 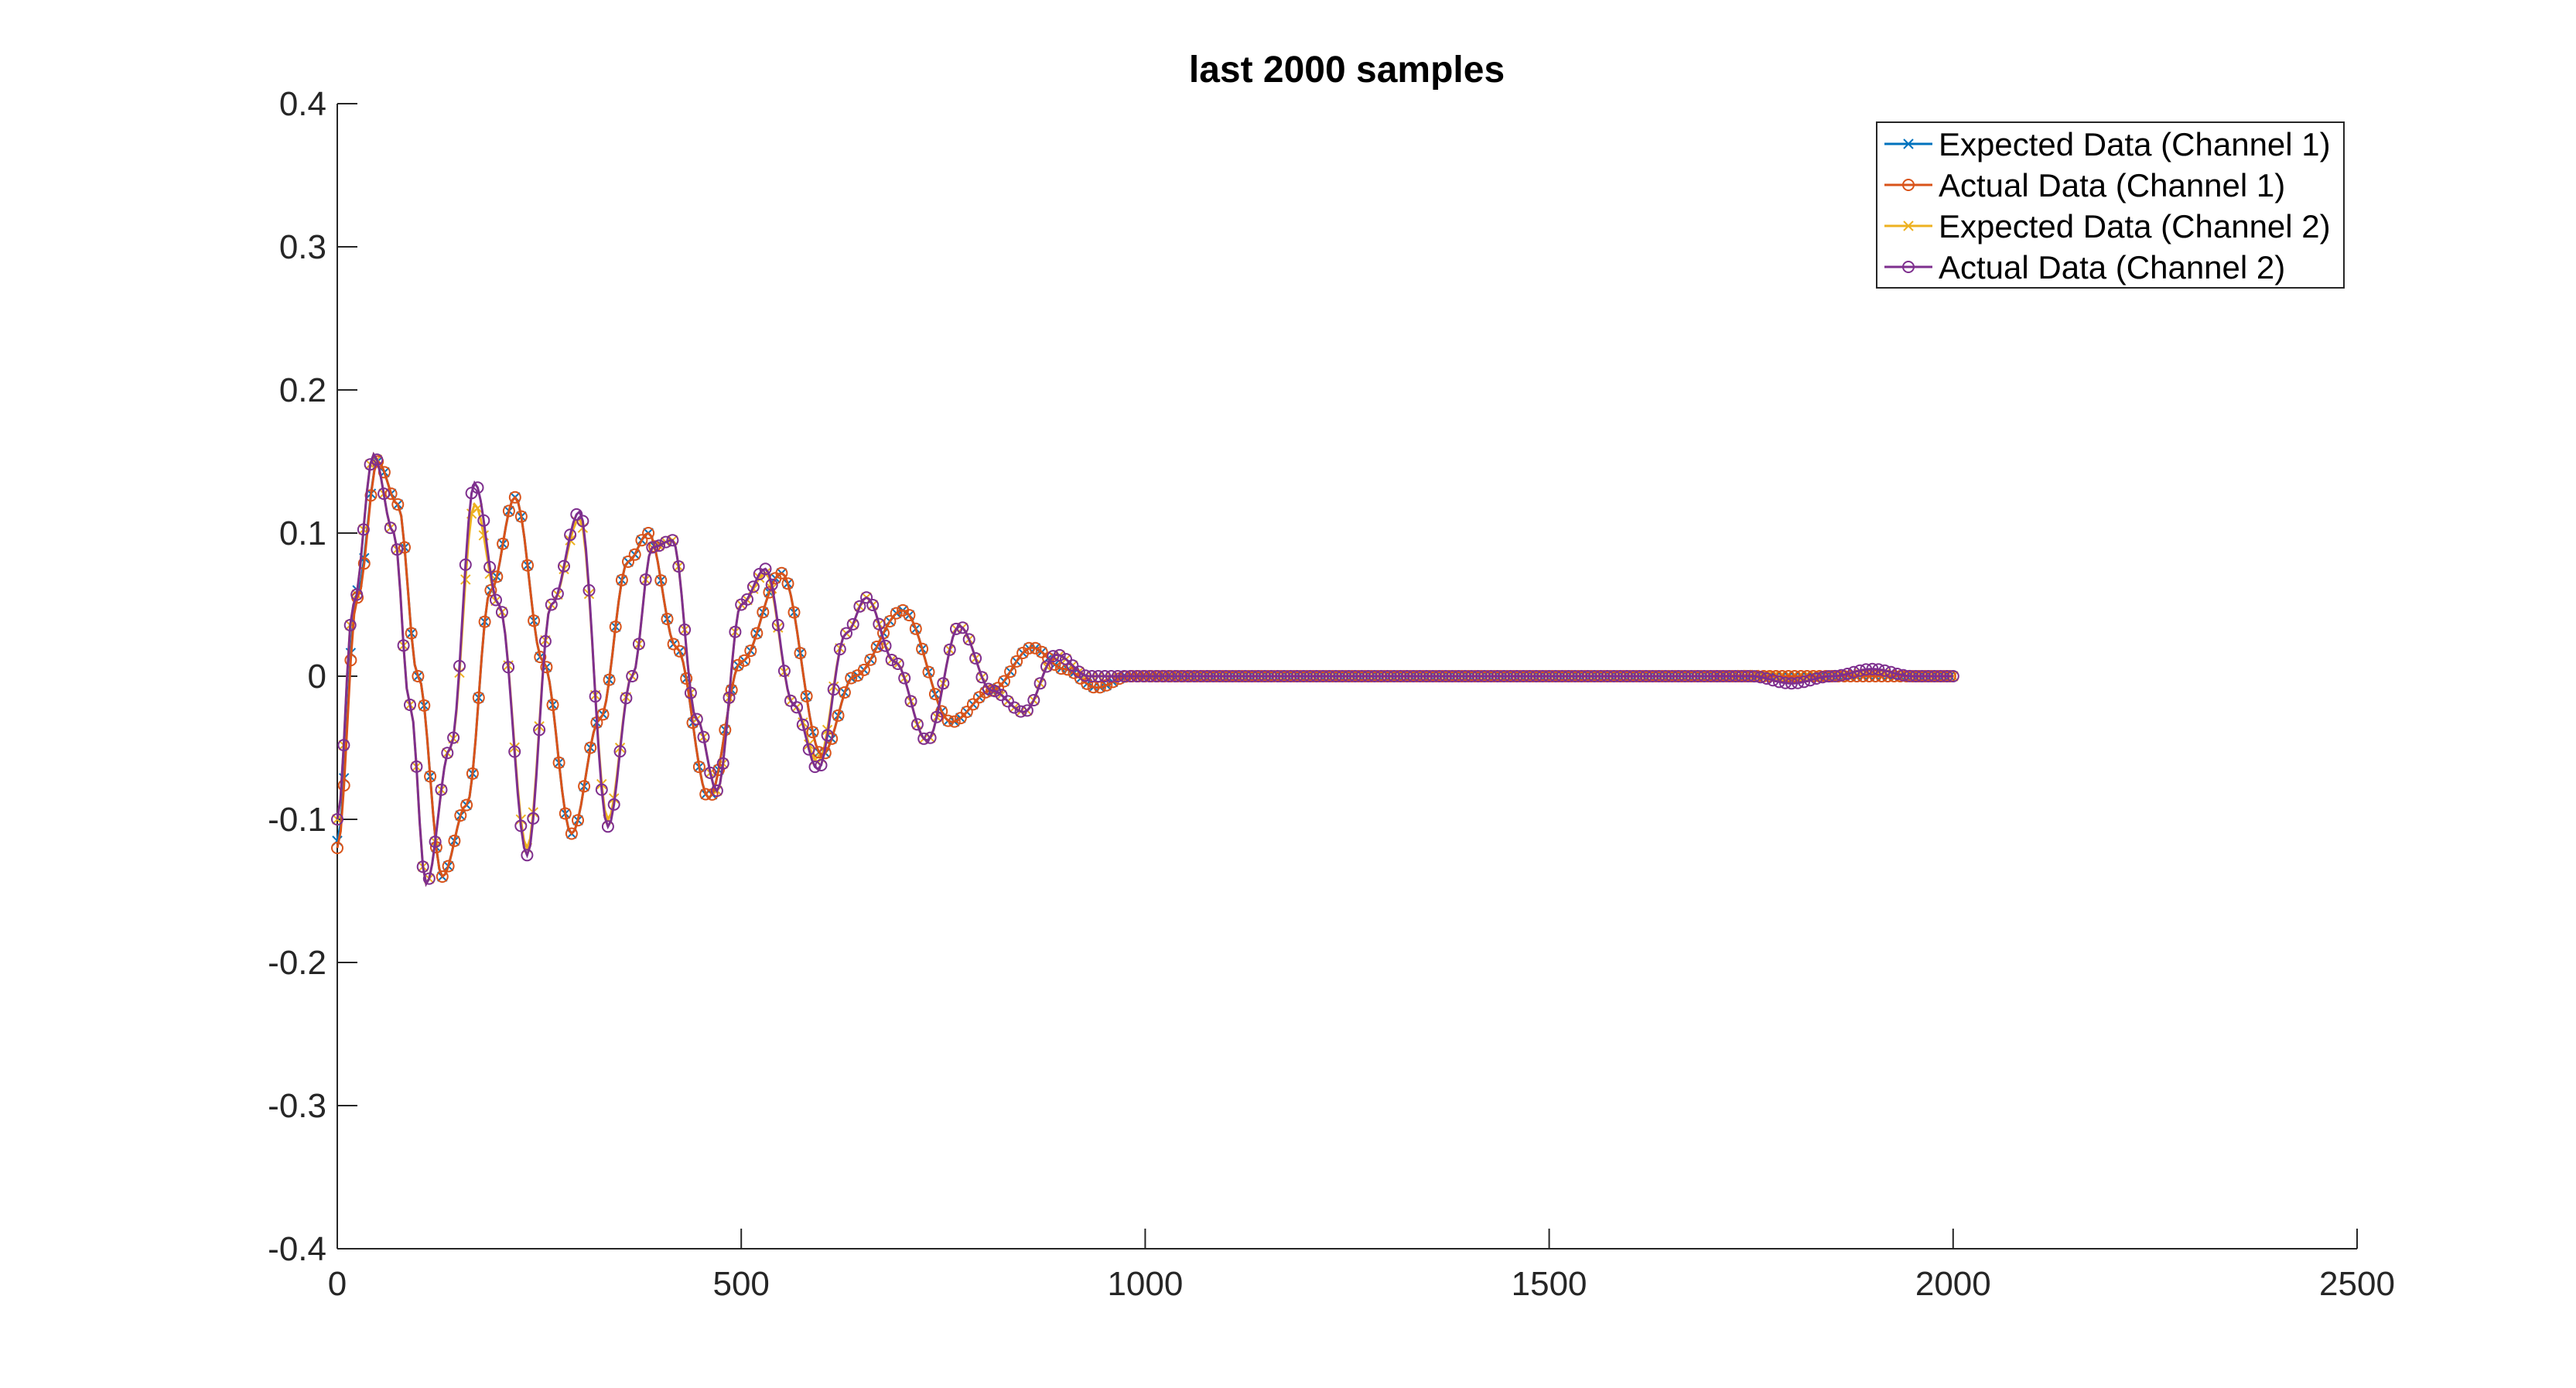 I want to click on y-tick-label: -0.1, so click(x=297, y=820).